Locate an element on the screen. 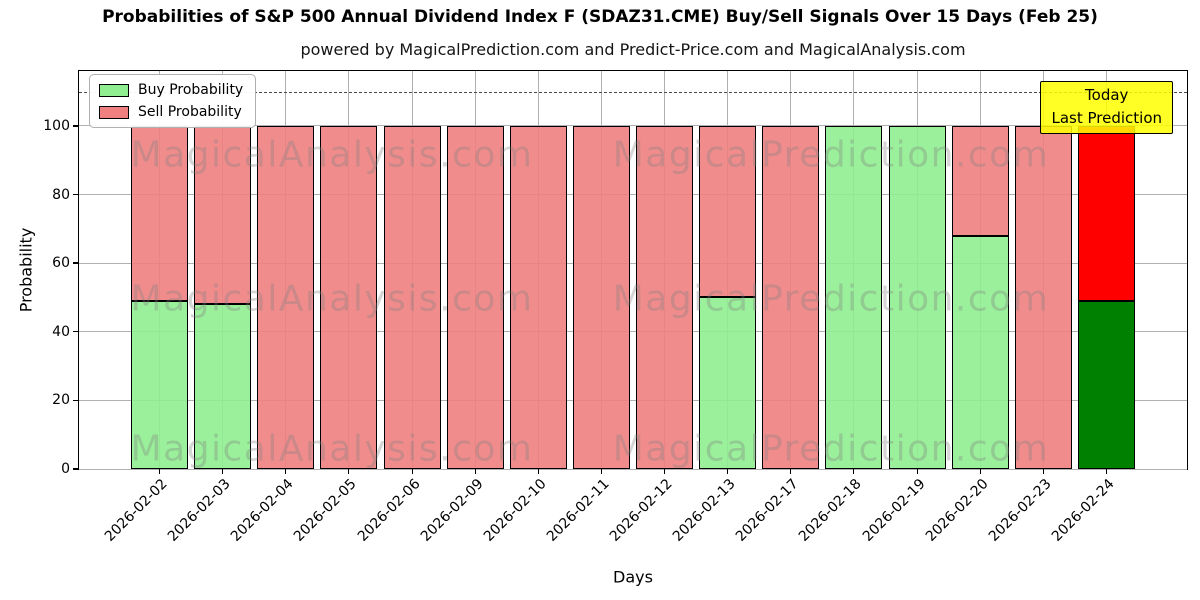  annotation-line2: Last Prediction is located at coordinates (1106, 118).